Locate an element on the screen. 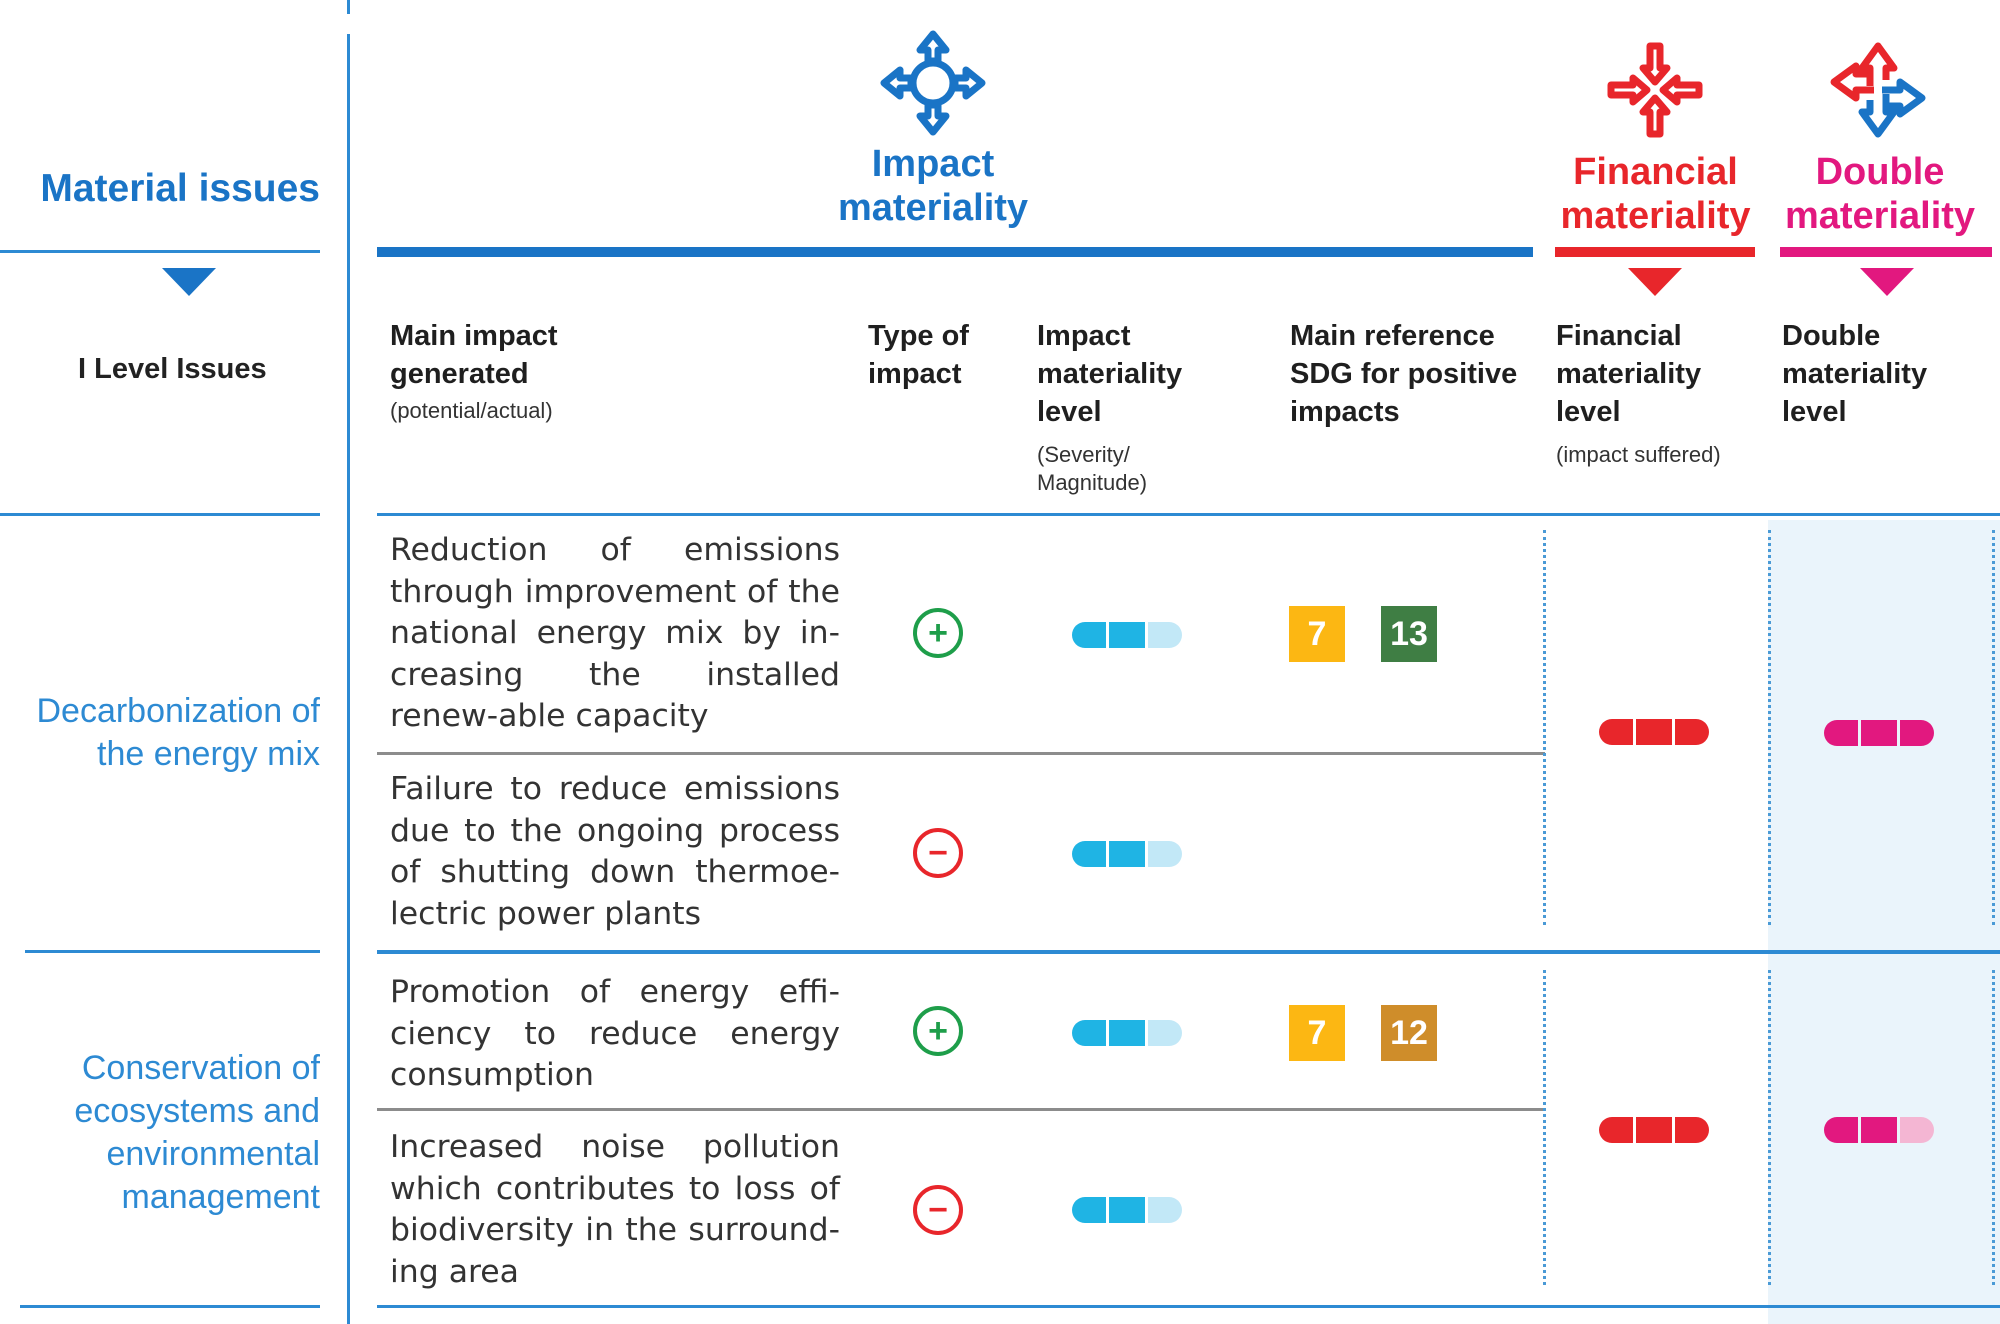 The height and width of the screenshot is (1324, 2000). impact-materiality-icon is located at coordinates (933, 83).